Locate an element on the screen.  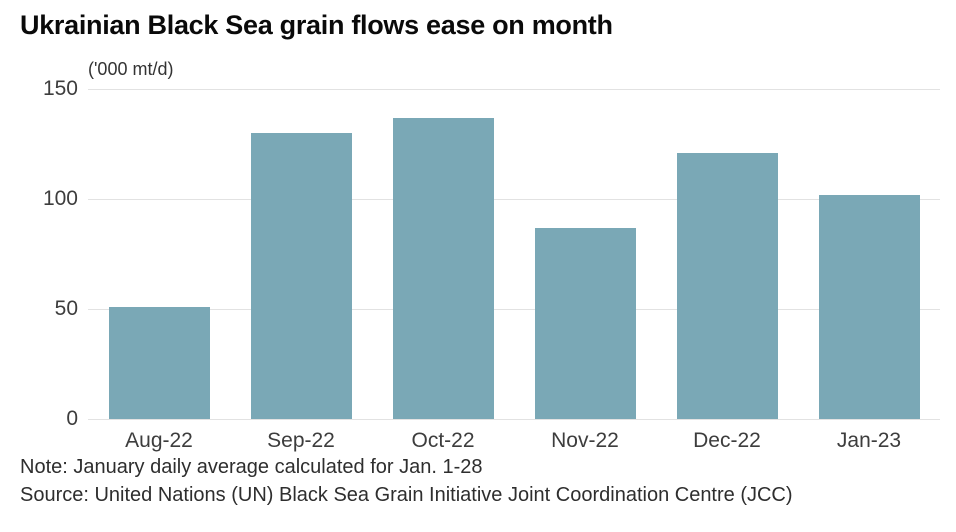
x-tick-label-Dec-22: Dec-22 is located at coordinates (727, 440).